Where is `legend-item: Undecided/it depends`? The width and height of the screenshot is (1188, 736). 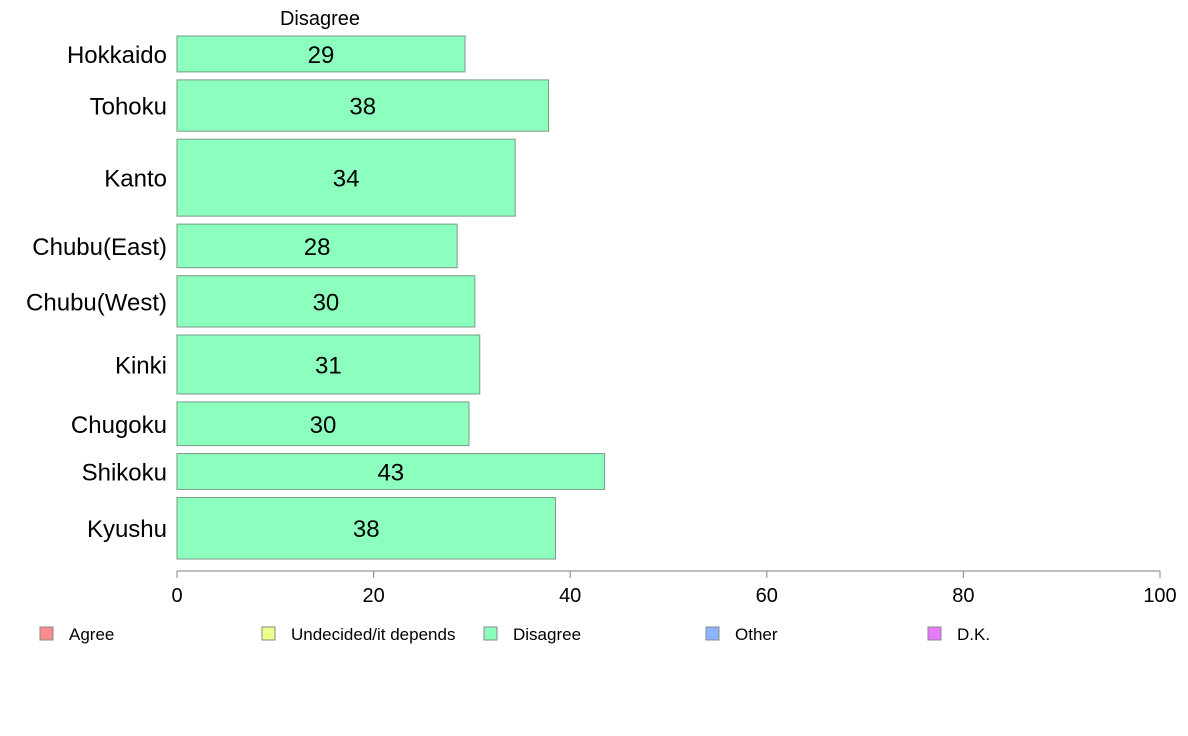
legend-item: Undecided/it depends is located at coordinates (358, 634).